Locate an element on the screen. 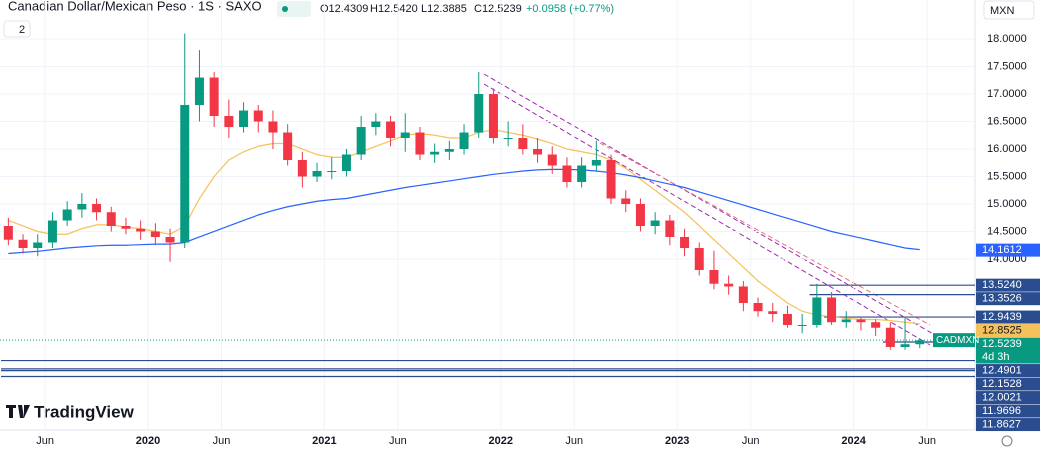 The width and height of the screenshot is (1041, 464). indicator-count: 2 is located at coordinates (22, 30).